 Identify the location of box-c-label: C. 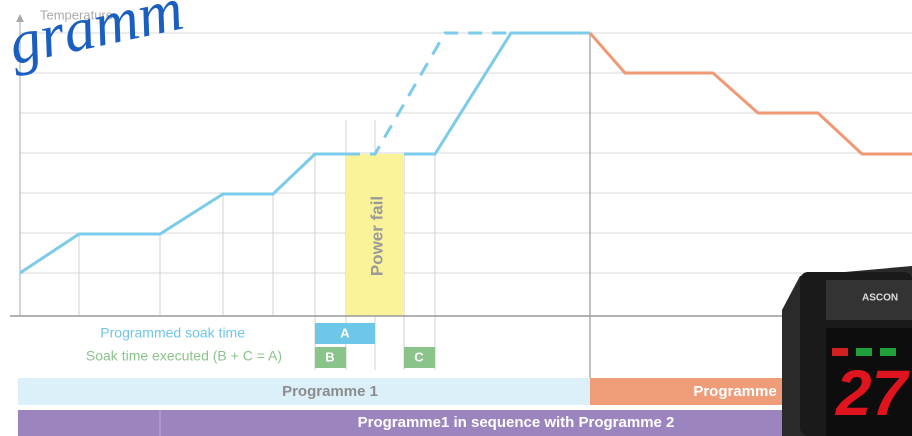
(419, 356).